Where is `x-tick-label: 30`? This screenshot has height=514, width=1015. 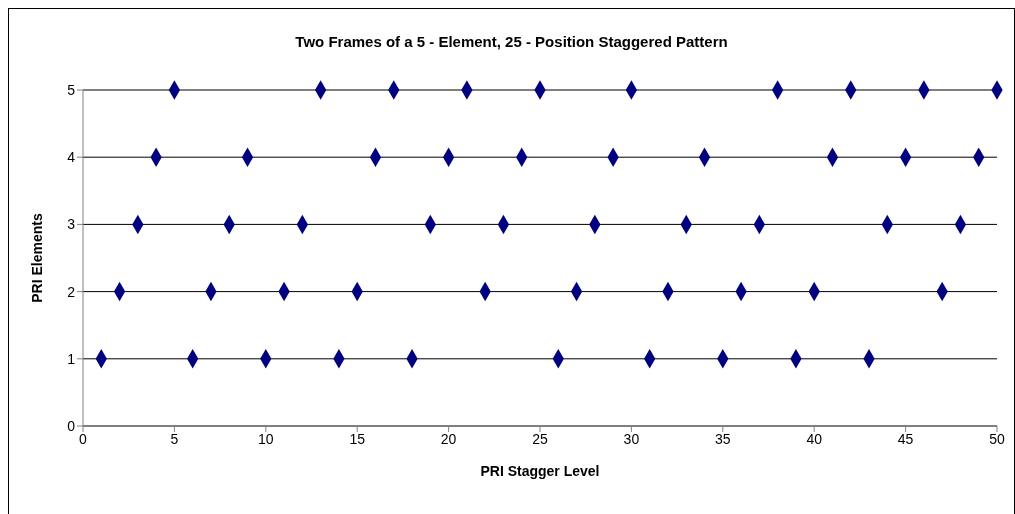 x-tick-label: 30 is located at coordinates (631, 438).